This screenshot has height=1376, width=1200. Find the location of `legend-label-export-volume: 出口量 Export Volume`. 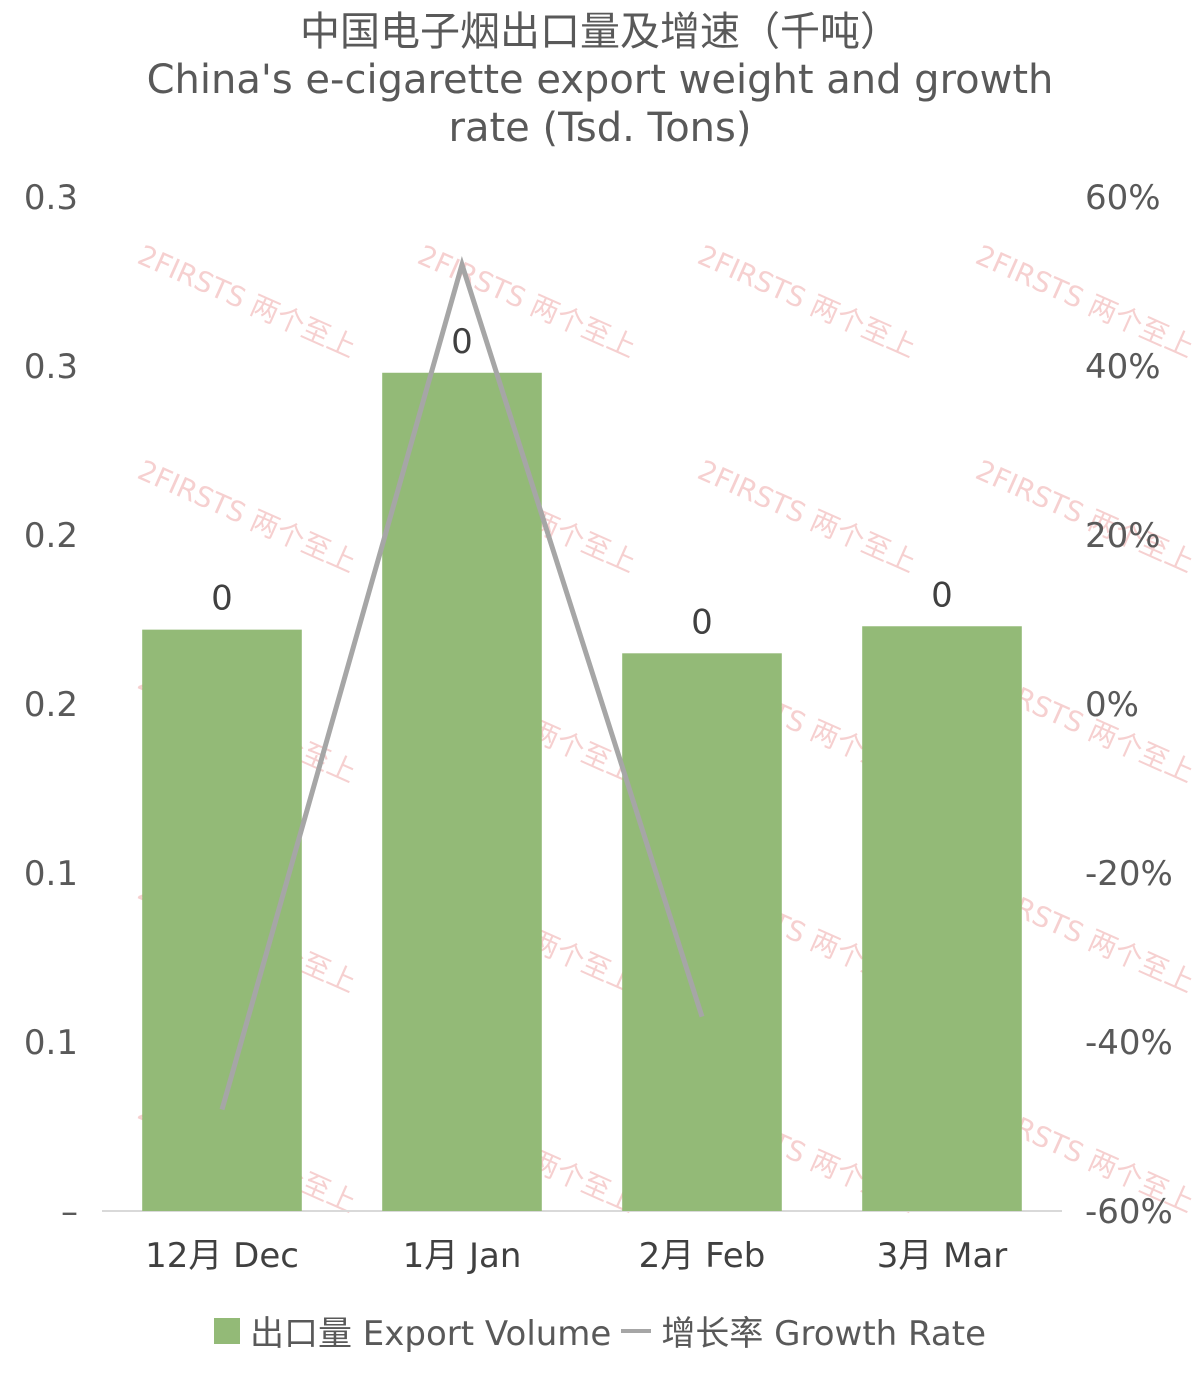

legend-label-export-volume: 出口量 Export Volume is located at coordinates (430, 1334).